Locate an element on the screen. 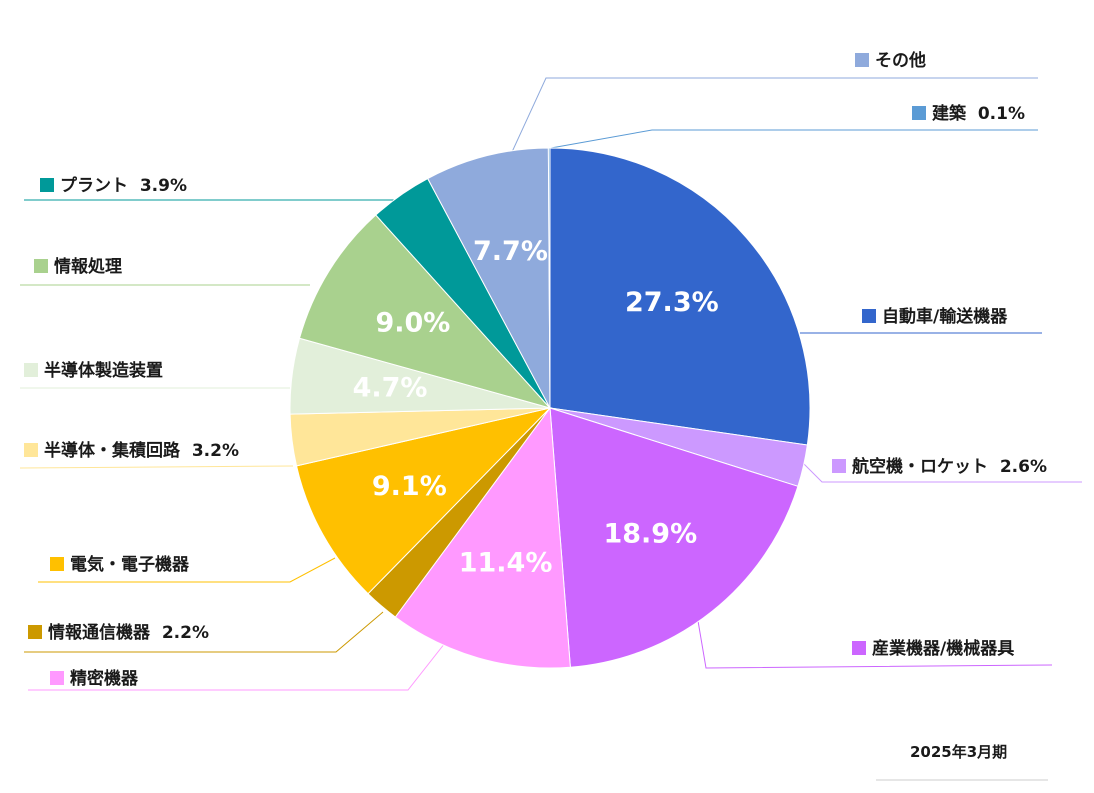 The image size is (1094, 793). slice-1-legend-swatch is located at coordinates (839, 466).